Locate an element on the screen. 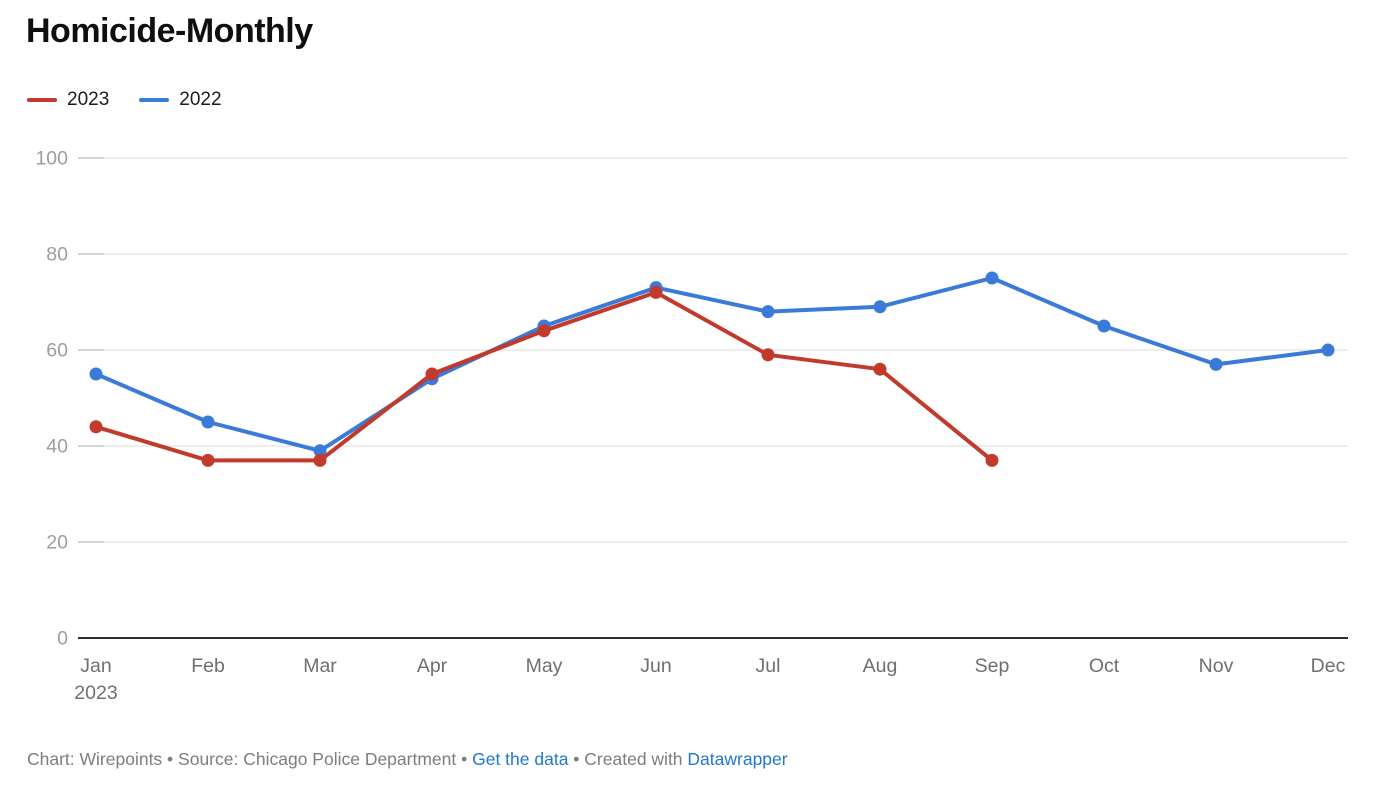 This screenshot has height=800, width=1392. data-point-2022-oct is located at coordinates (1104, 326).